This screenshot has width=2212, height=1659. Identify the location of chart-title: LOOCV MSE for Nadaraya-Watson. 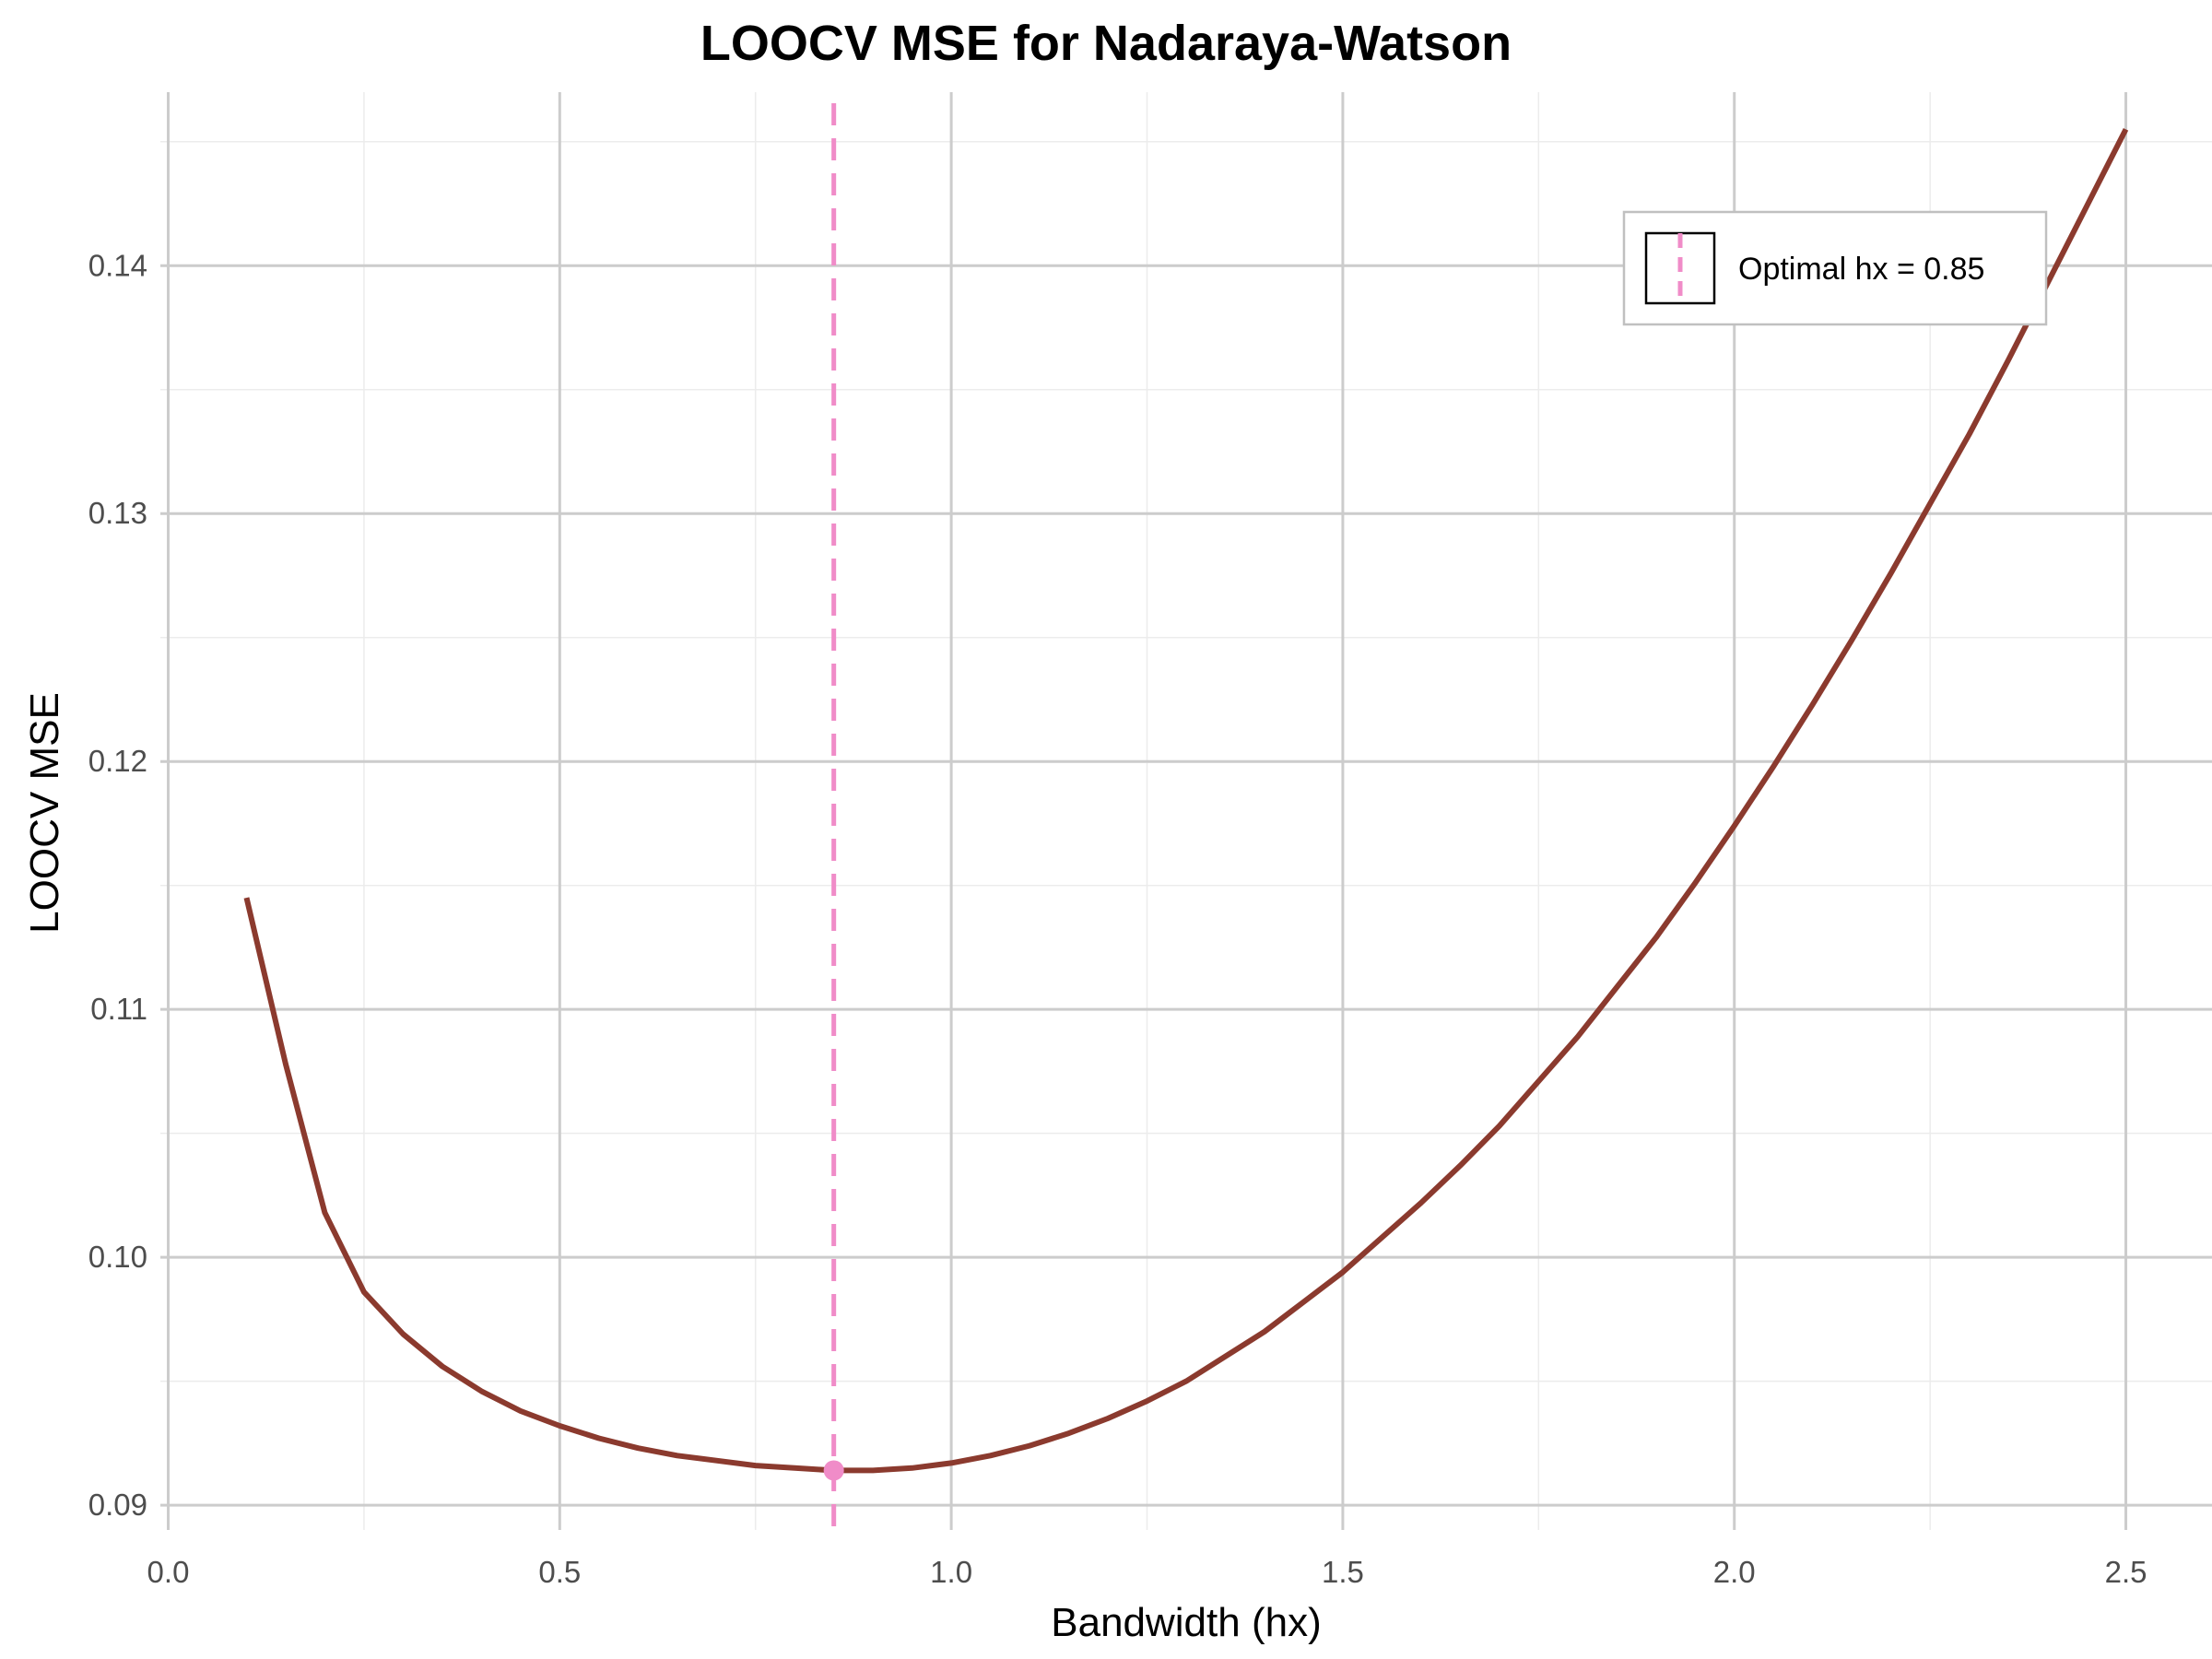
(1106, 43).